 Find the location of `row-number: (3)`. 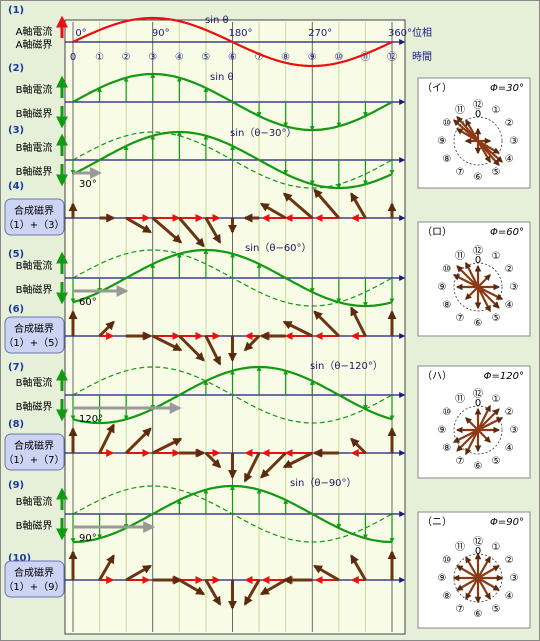

row-number: (3) is located at coordinates (16, 130).